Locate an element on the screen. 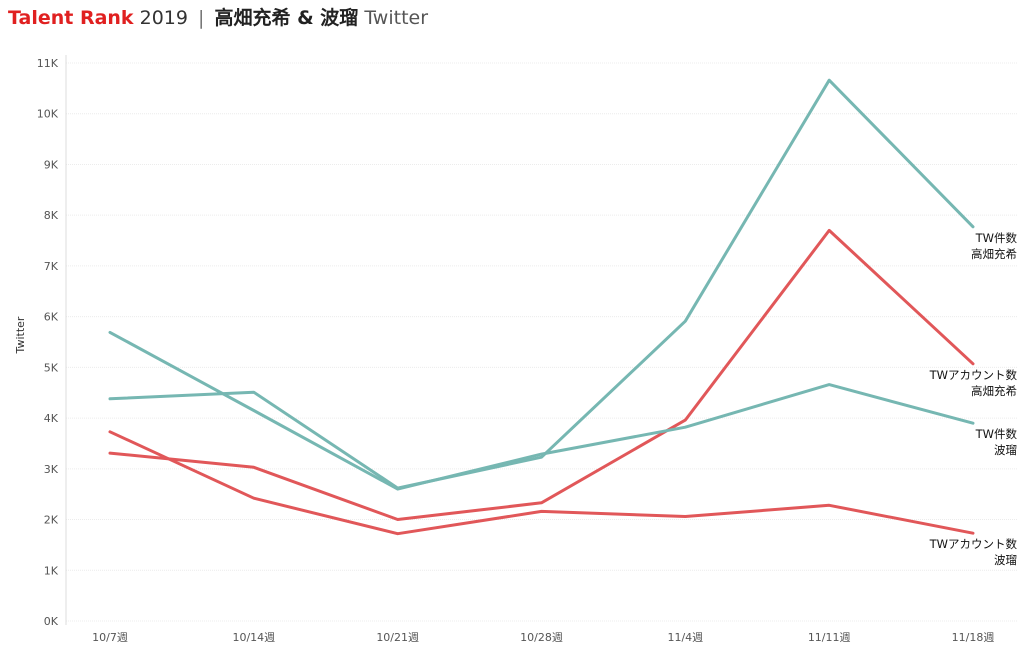 This screenshot has height=655, width=1024. y-tick-label: 0K is located at coordinates (51, 621).